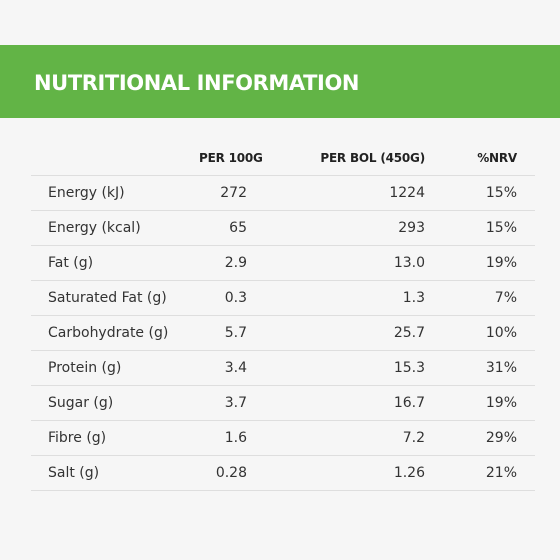  Describe the element at coordinates (413, 438) in the screenshot. I see `per-bol-value: 7.2` at that location.